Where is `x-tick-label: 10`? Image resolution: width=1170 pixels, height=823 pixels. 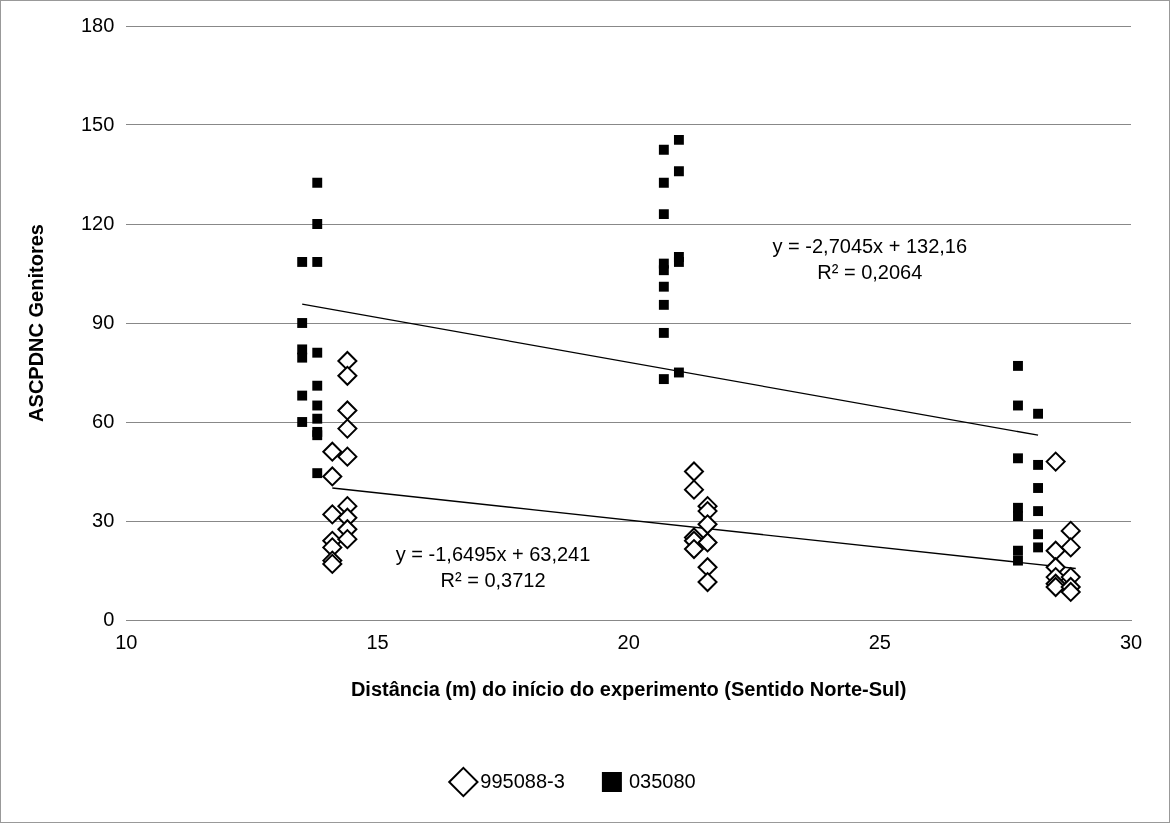 x-tick-label: 10 is located at coordinates (126, 641).